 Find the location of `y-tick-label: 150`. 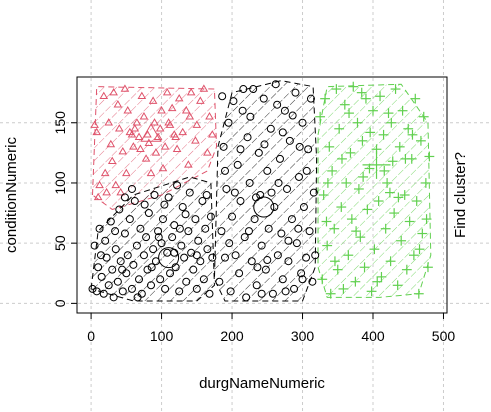

y-tick-label: 150 is located at coordinates (60, 123).